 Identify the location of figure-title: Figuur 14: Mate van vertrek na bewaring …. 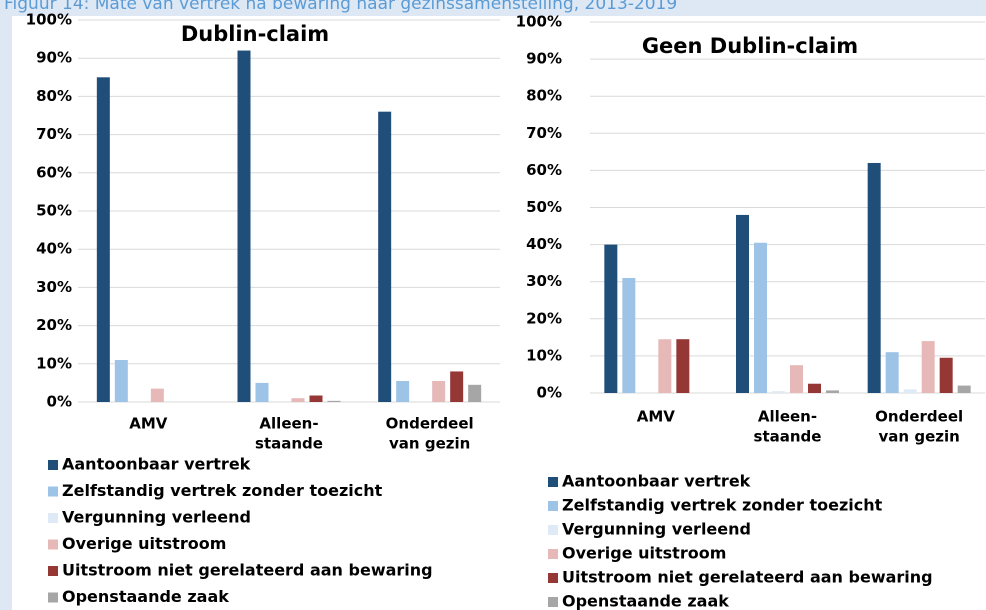
(340, 7).